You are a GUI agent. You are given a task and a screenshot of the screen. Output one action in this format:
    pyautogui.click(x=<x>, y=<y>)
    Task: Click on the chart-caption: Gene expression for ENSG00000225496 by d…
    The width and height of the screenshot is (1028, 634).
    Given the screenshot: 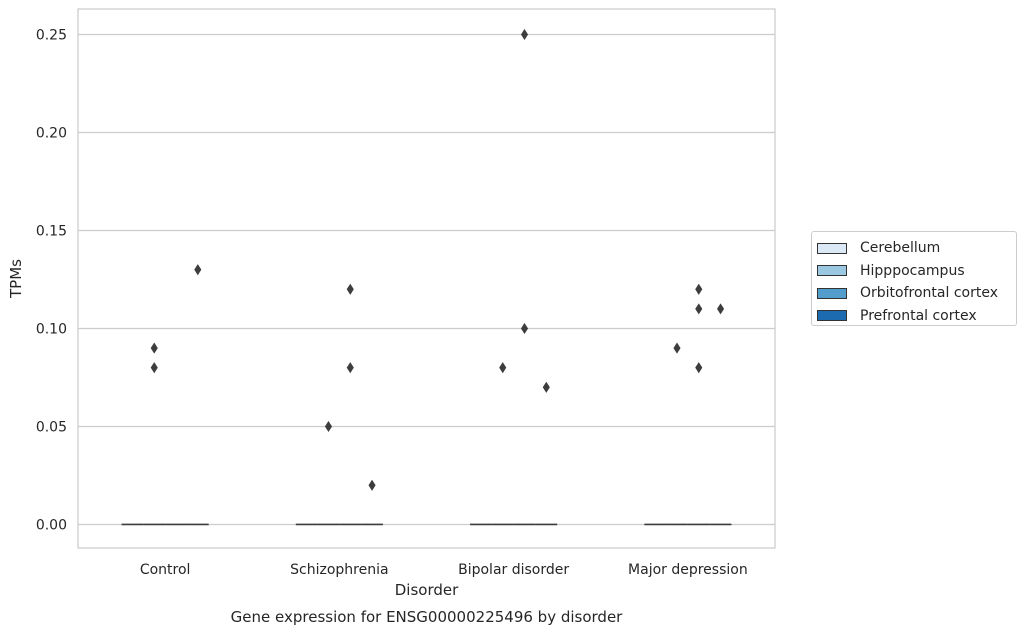 What is the action you would take?
    pyautogui.click(x=427, y=617)
    